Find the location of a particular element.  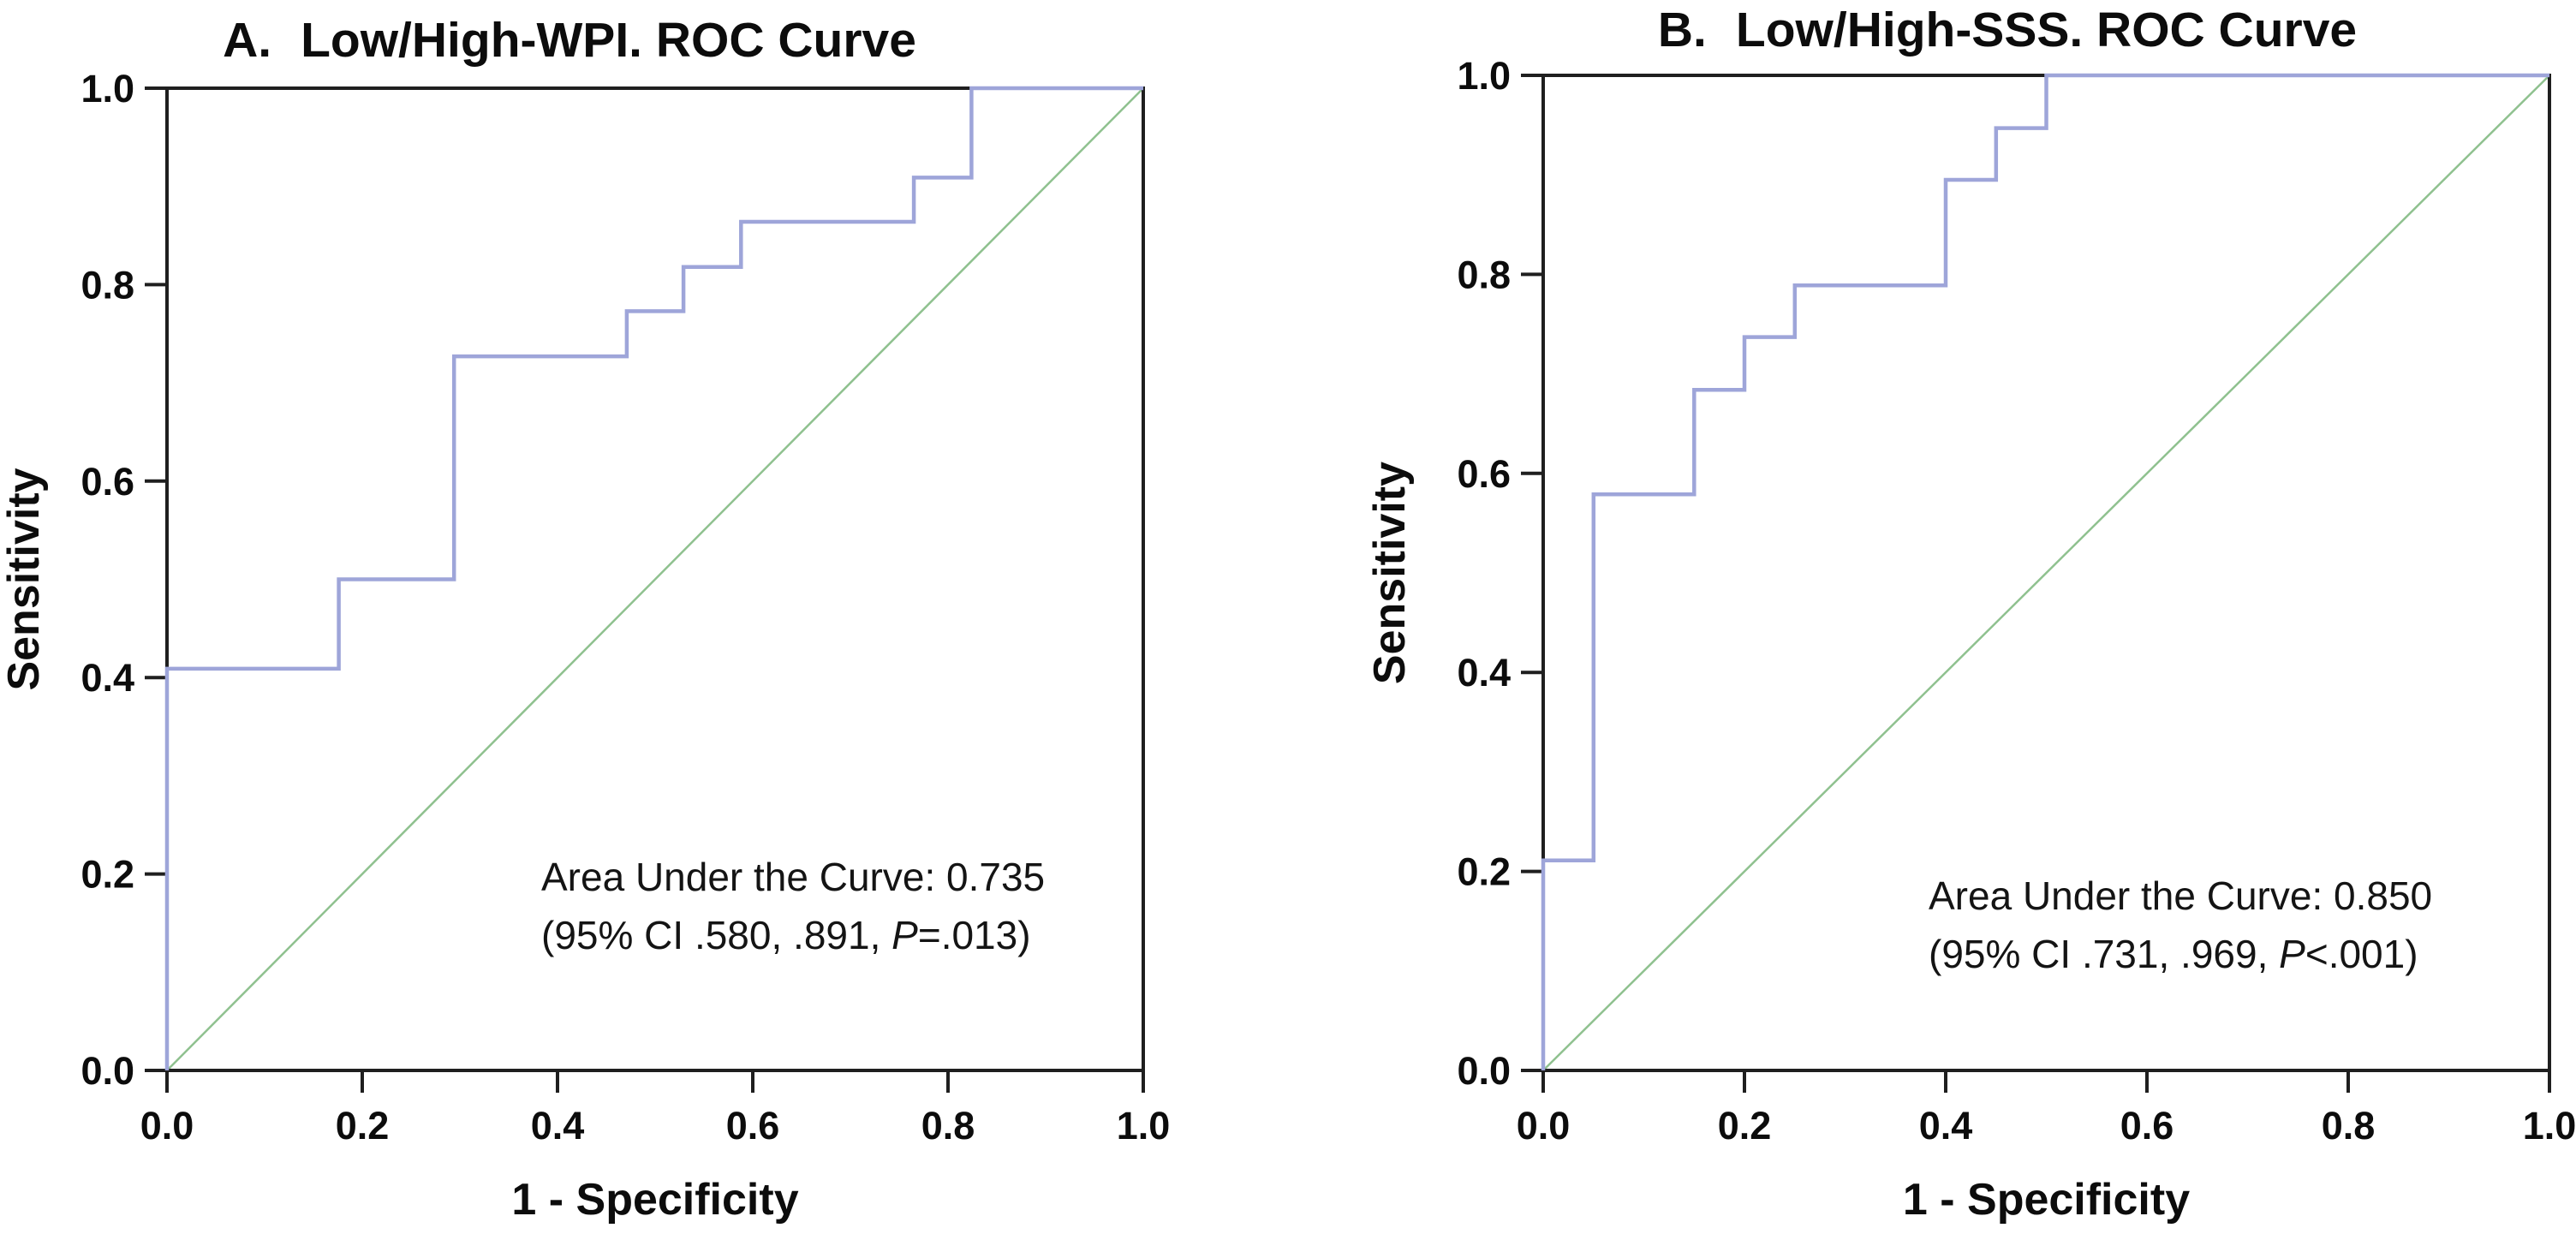

ci-line-pre: (95% CI .580, .891, is located at coordinates (716, 935).